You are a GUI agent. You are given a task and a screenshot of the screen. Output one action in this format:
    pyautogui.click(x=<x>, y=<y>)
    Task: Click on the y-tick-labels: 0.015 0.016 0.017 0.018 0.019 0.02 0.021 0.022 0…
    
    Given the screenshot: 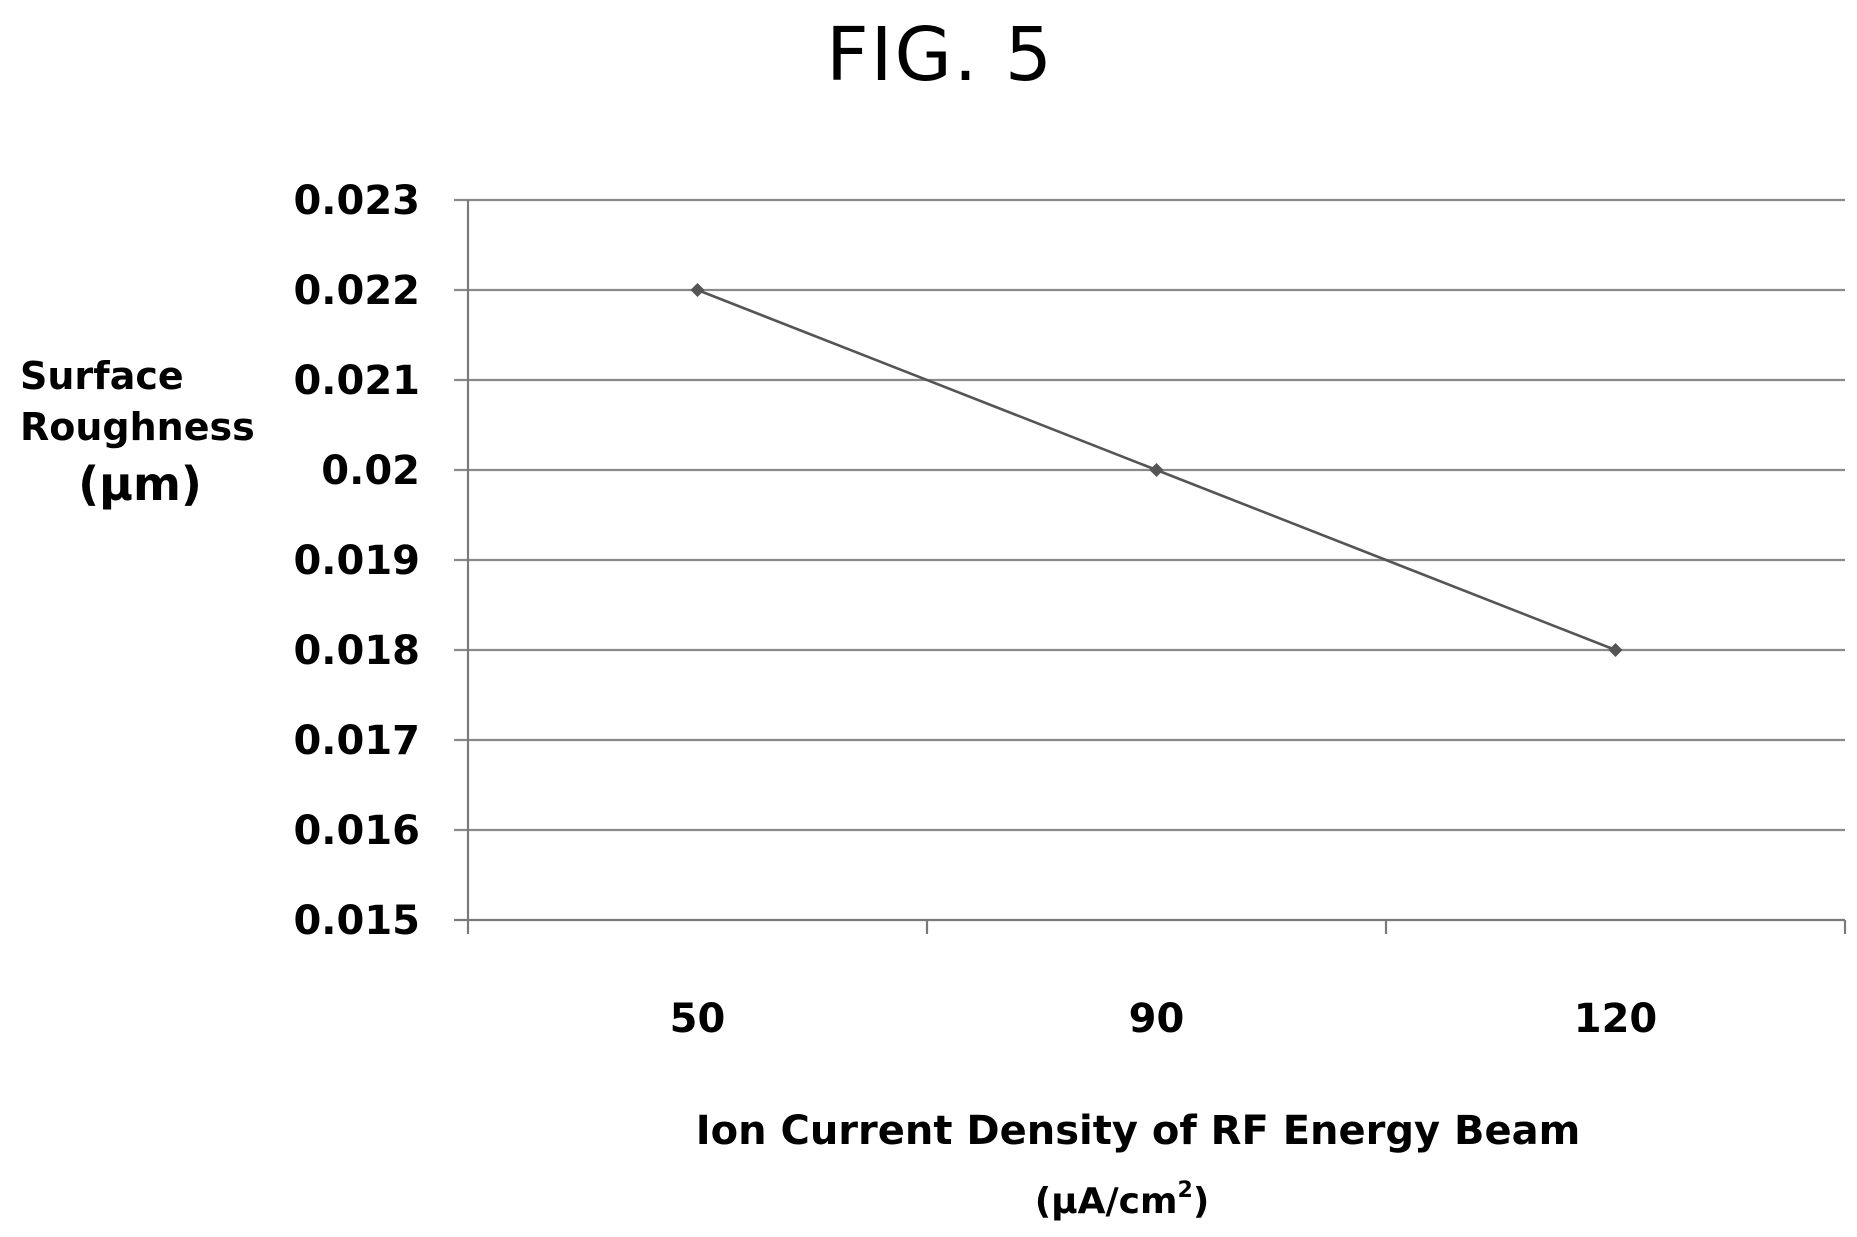 What is the action you would take?
    pyautogui.click(x=356, y=561)
    